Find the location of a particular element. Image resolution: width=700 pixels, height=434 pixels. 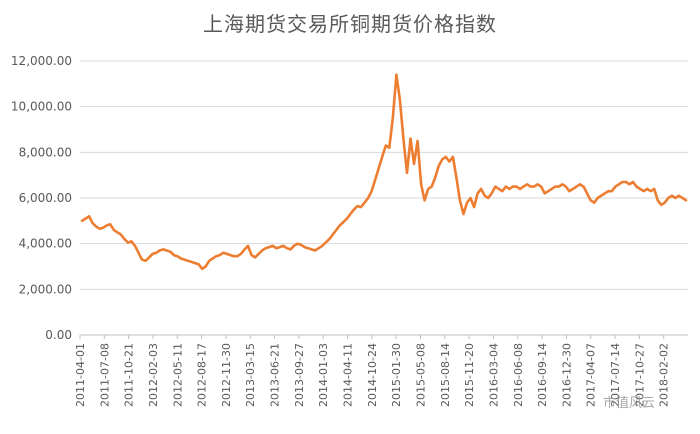

x-tick-label: 2012-11-30 is located at coordinates (226, 375).